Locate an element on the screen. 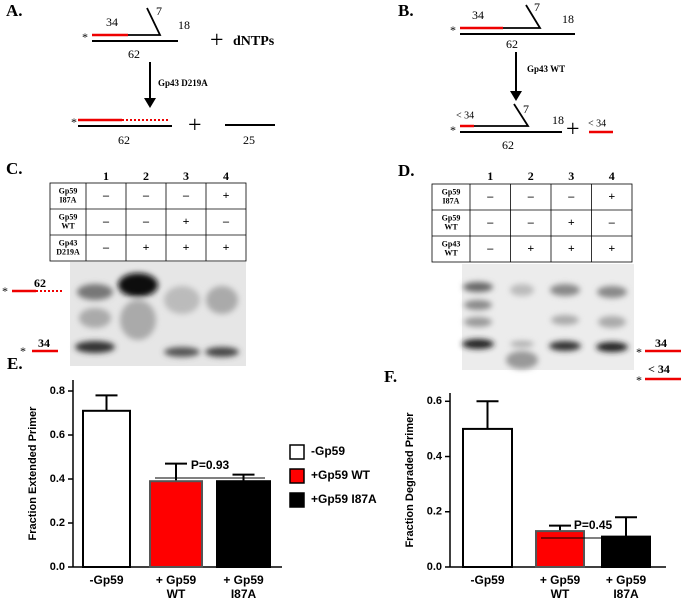  panel-label: D. is located at coordinates (406, 170).